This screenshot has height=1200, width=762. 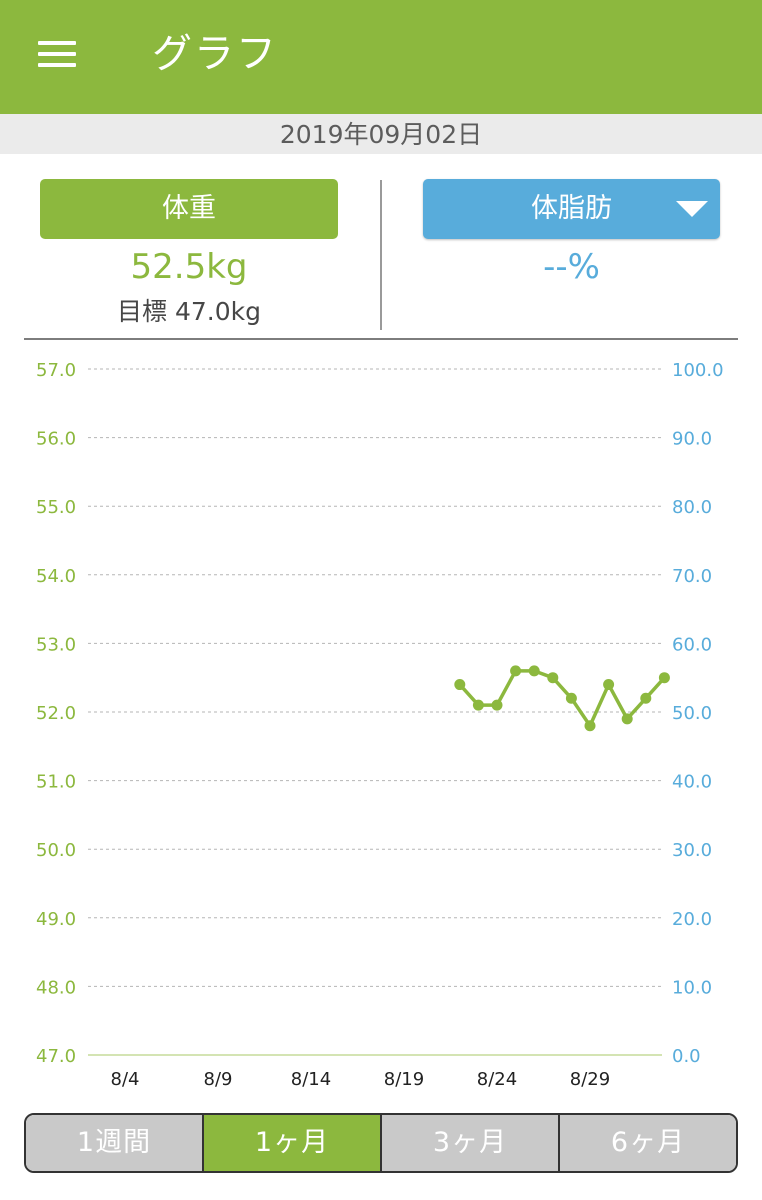 What do you see at coordinates (56, 644) in the screenshot?
I see `y-left-tick-label: 53.0` at bounding box center [56, 644].